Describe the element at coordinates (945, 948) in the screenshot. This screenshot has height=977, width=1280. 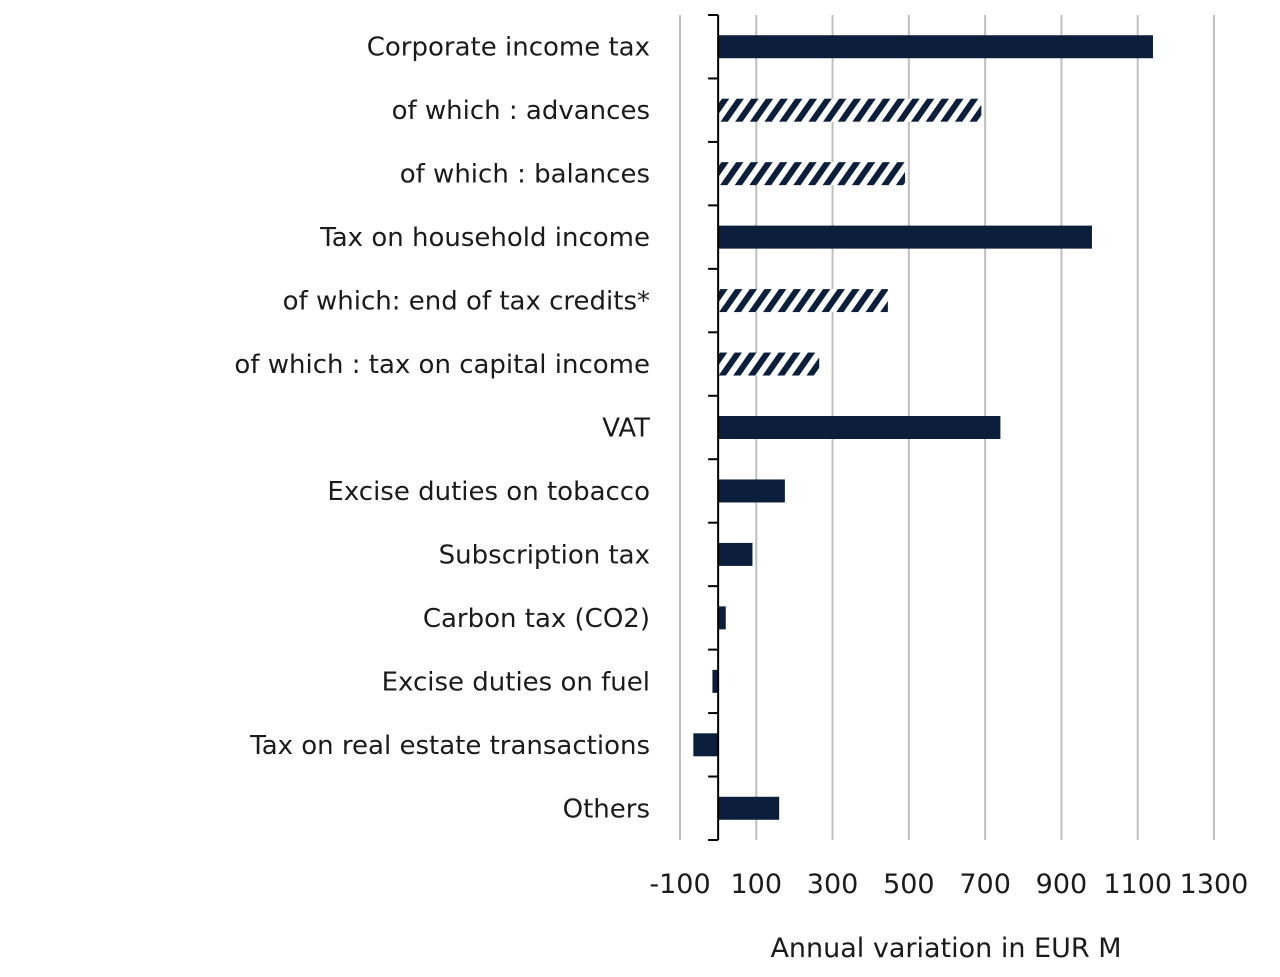
I see `x-axis-title: Annual variation in EUR M` at that location.